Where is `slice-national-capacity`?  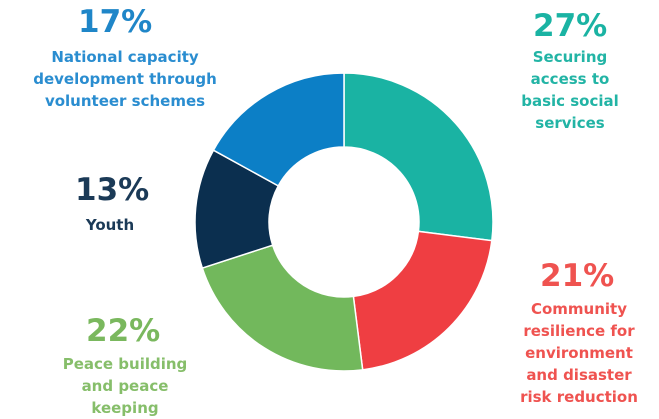
slice-national-capacity is located at coordinates (278, 129).